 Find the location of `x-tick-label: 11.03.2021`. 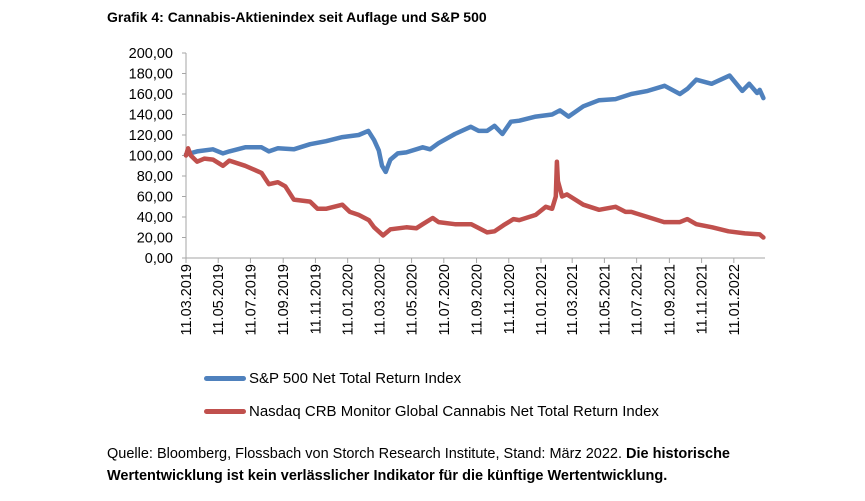

x-tick-label: 11.03.2021 is located at coordinates (573, 300).